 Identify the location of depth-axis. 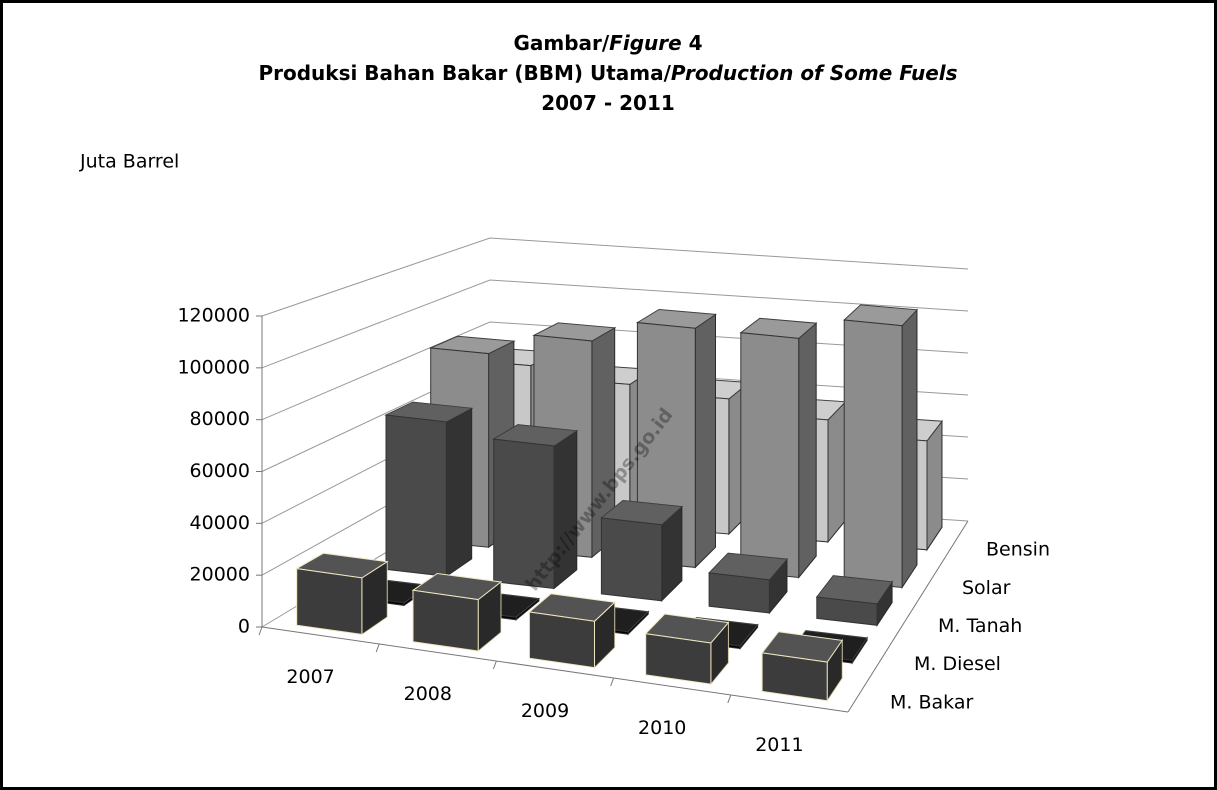
(908, 616).